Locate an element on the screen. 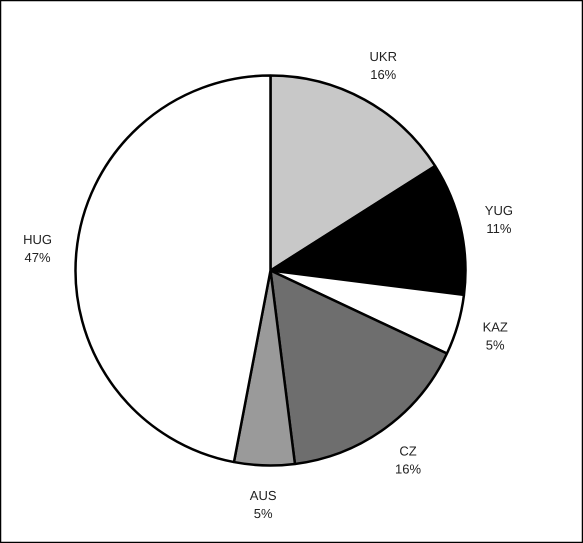 The height and width of the screenshot is (543, 583). slice-label: KAZ is located at coordinates (495, 326).